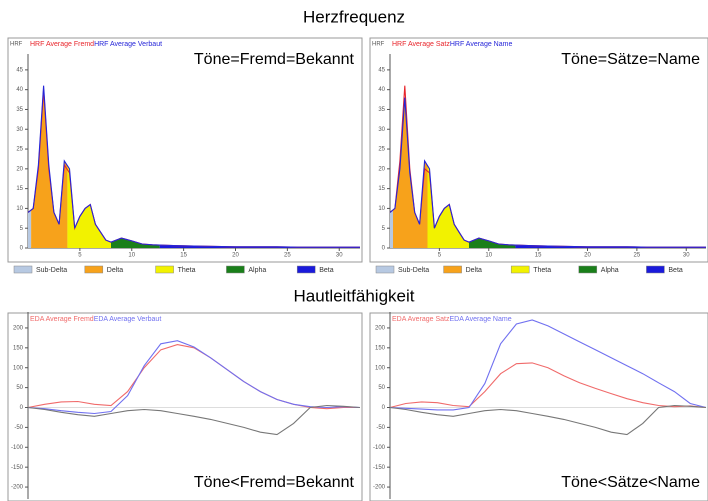 This screenshot has height=501, width=708. Describe the element at coordinates (421, 319) in the screenshot. I see `series-label: EDA Average Satz` at that location.